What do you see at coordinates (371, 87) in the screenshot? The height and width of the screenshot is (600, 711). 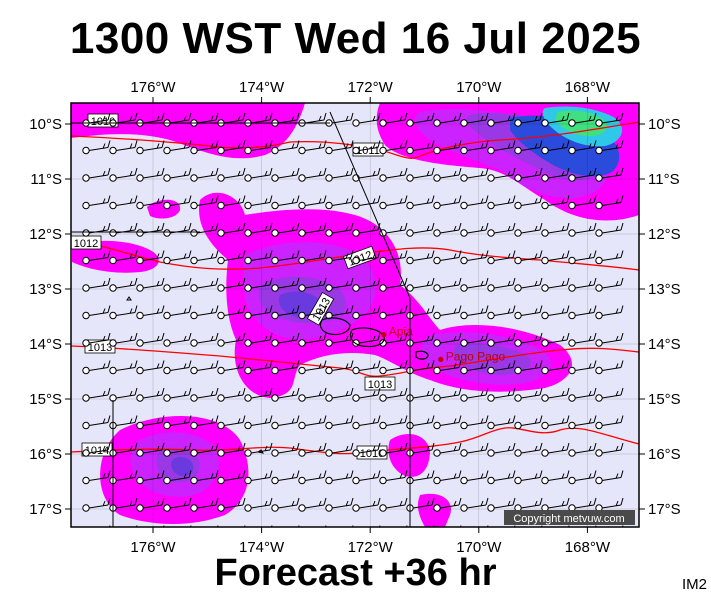 I see `lon-tick-label-top: 172°W` at bounding box center [371, 87].